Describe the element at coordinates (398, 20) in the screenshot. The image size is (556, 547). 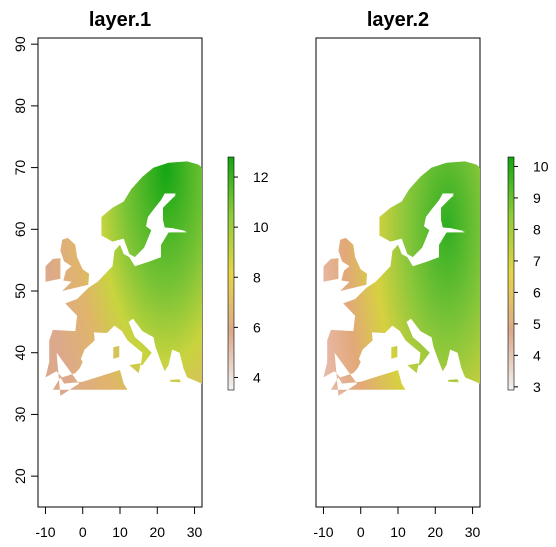
I see `panel-title: layer.2` at that location.